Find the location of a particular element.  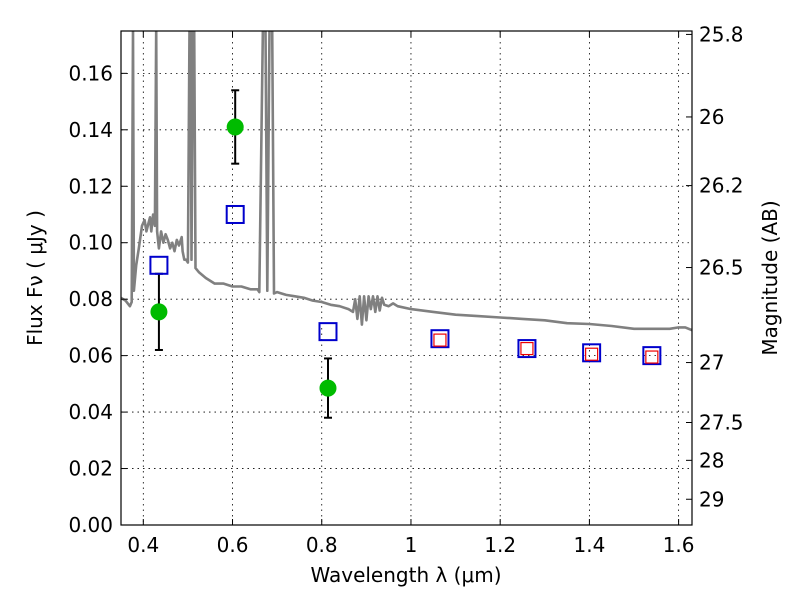

x-tick-label: 1 is located at coordinates (411, 545).